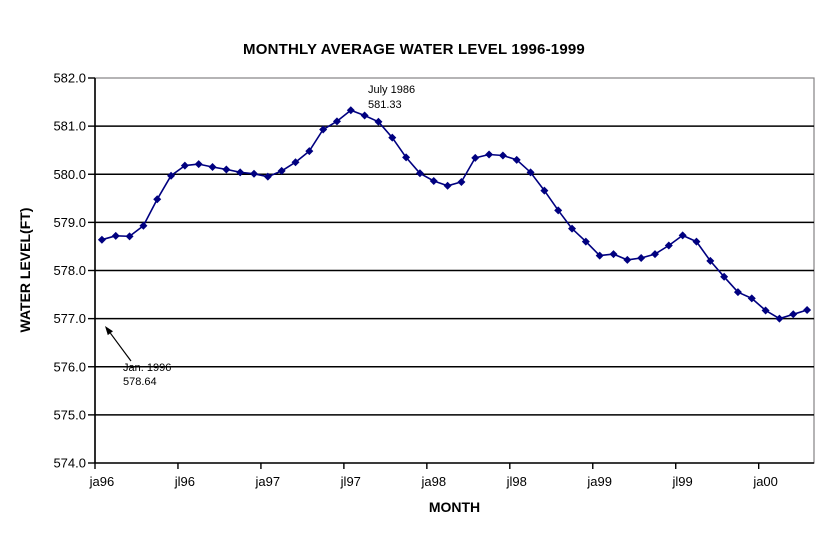 The image size is (828, 538). What do you see at coordinates (69, 463) in the screenshot?
I see `y-tick-label: 574.0` at bounding box center [69, 463].